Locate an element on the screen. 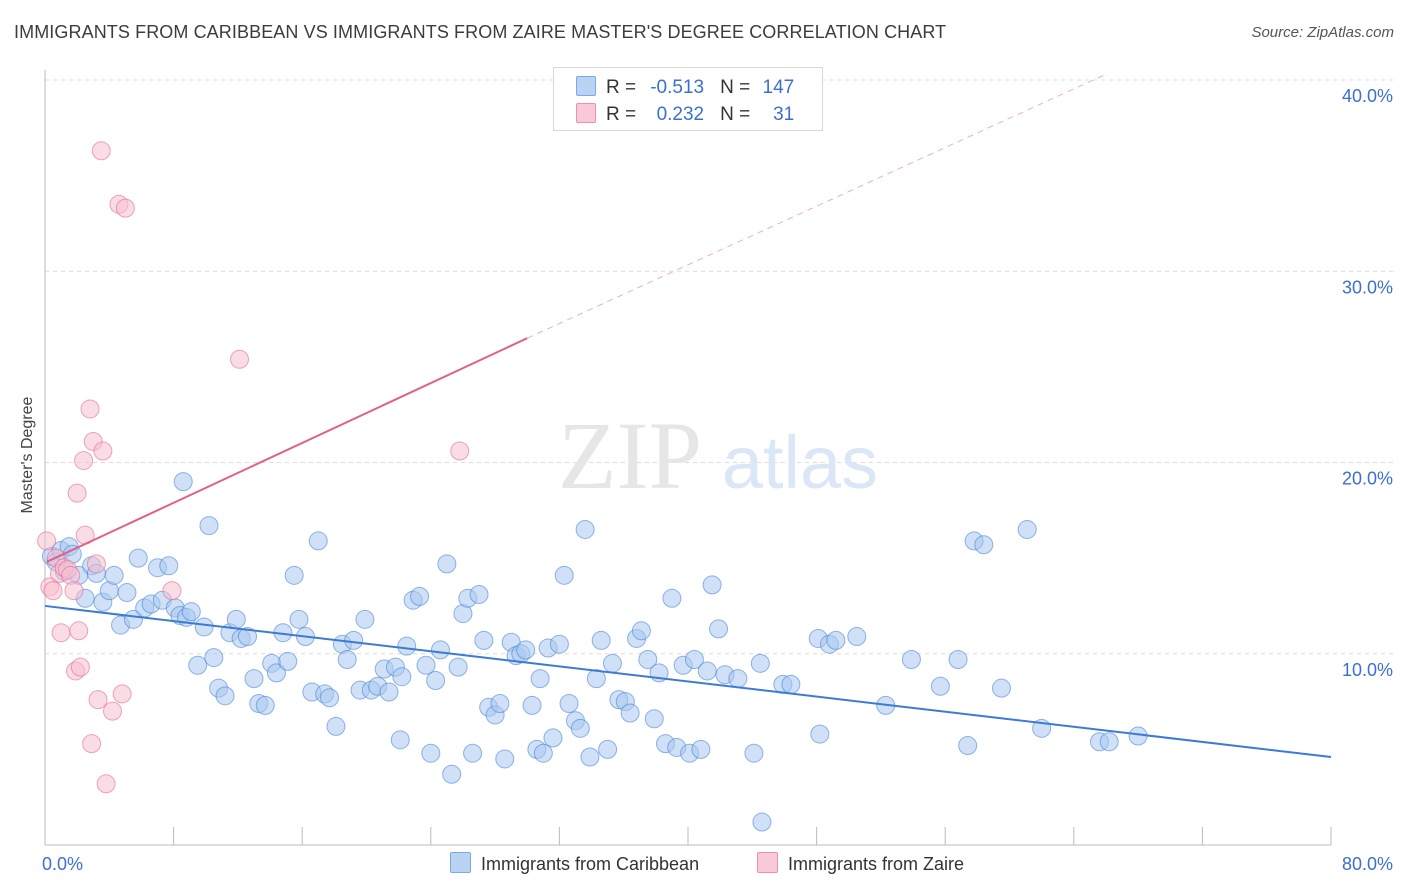 The image size is (1406, 892). legend-item-caribbean: Immigrants from Caribbean is located at coordinates (574, 863).